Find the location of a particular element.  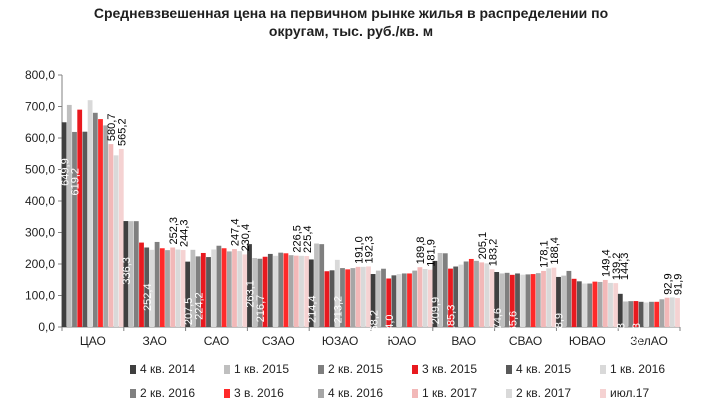

bar-сао-4-кв-2014 is located at coordinates (188, 294).